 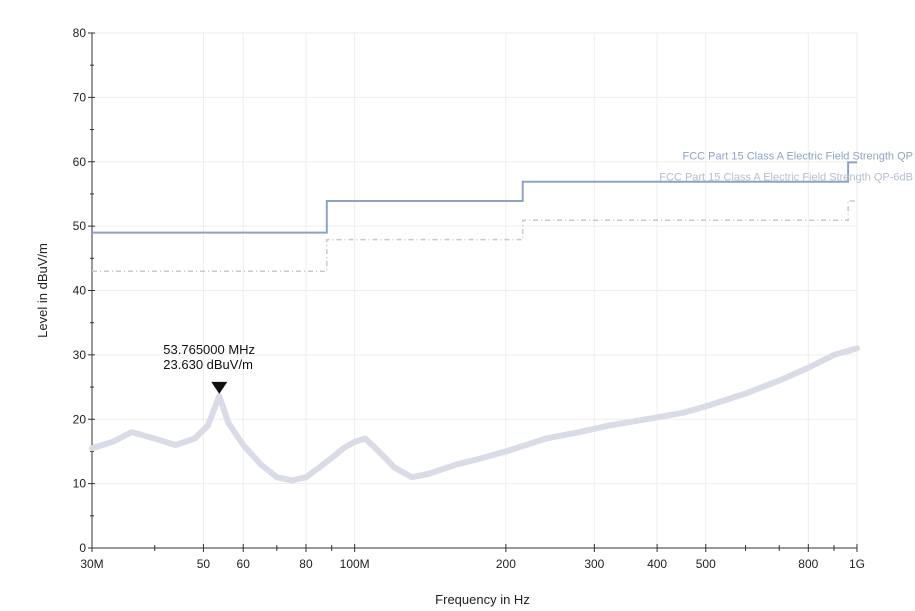 What do you see at coordinates (474, 197) in the screenshot?
I see `limit-line-qp` at bounding box center [474, 197].